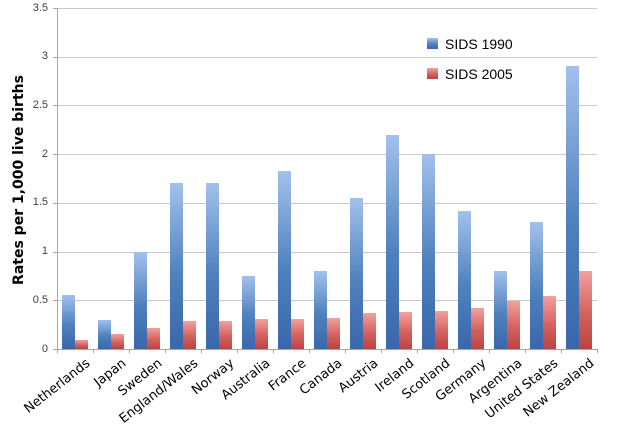 Image resolution: width=620 pixels, height=440 pixels. Describe the element at coordinates (153, 338) in the screenshot. I see `bar-sids-2005-sweden` at that location.